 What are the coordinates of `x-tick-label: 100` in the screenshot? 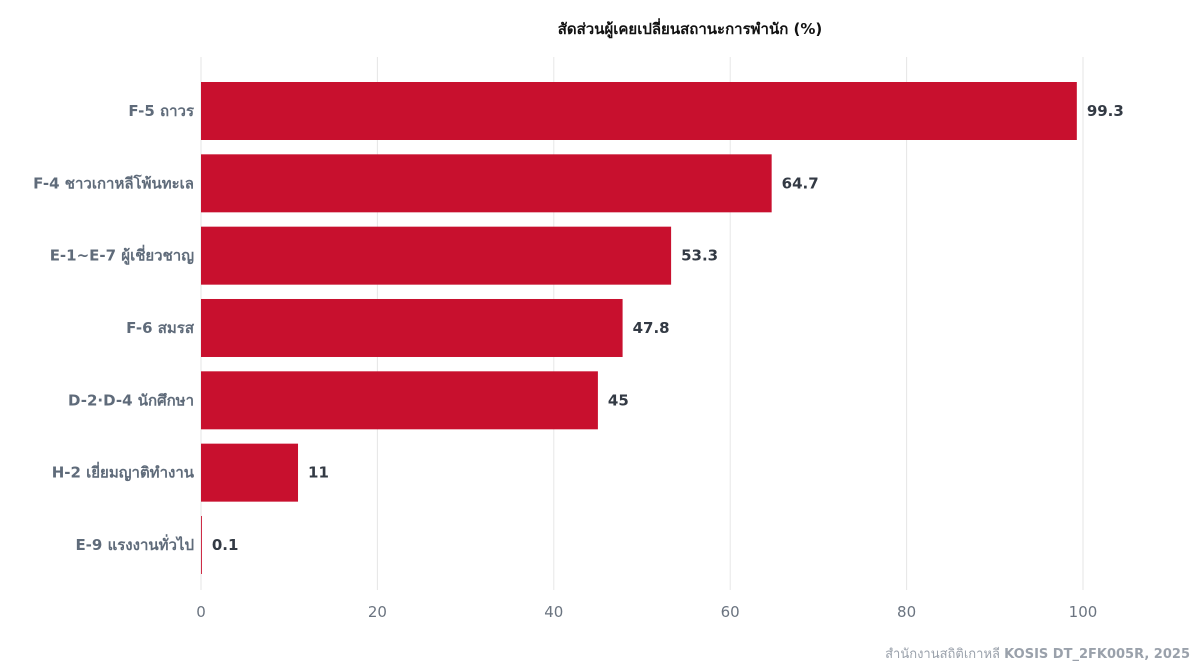 It's located at (1083, 612).